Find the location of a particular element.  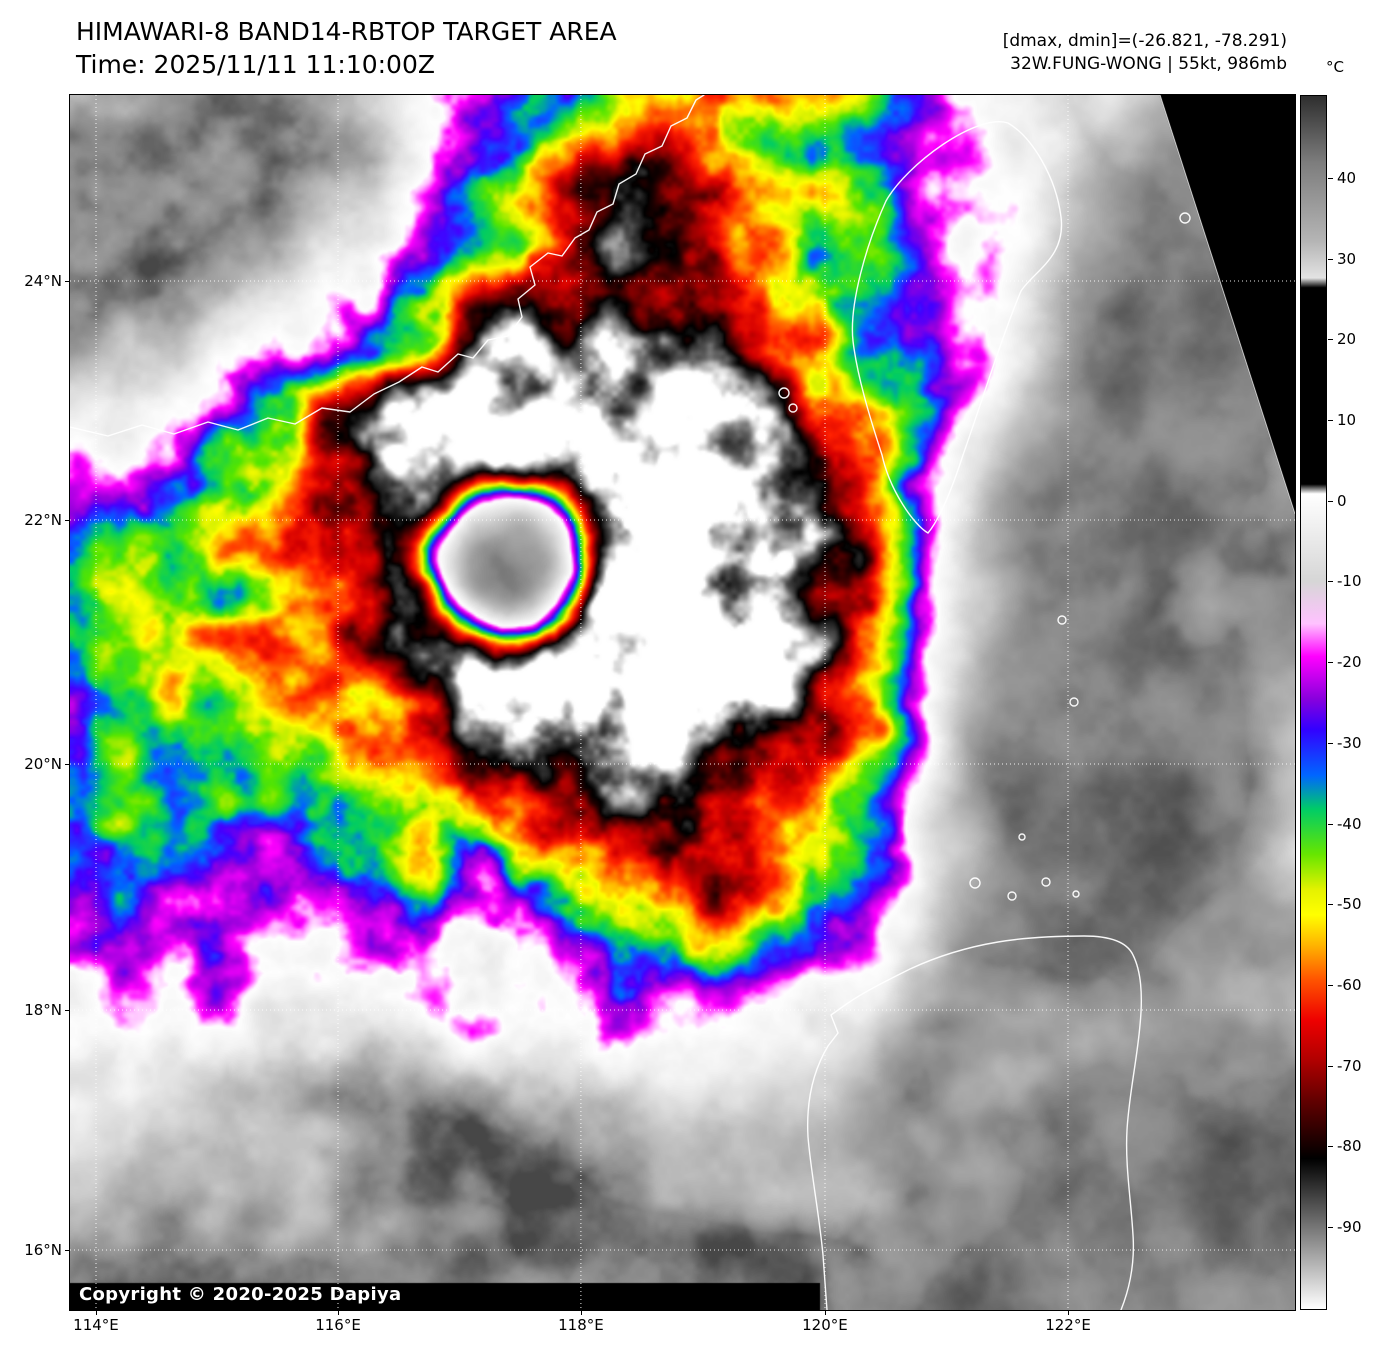

storm-readout: 32W.FUNG-WONG | 55kt, 986mb is located at coordinates (1148, 64).